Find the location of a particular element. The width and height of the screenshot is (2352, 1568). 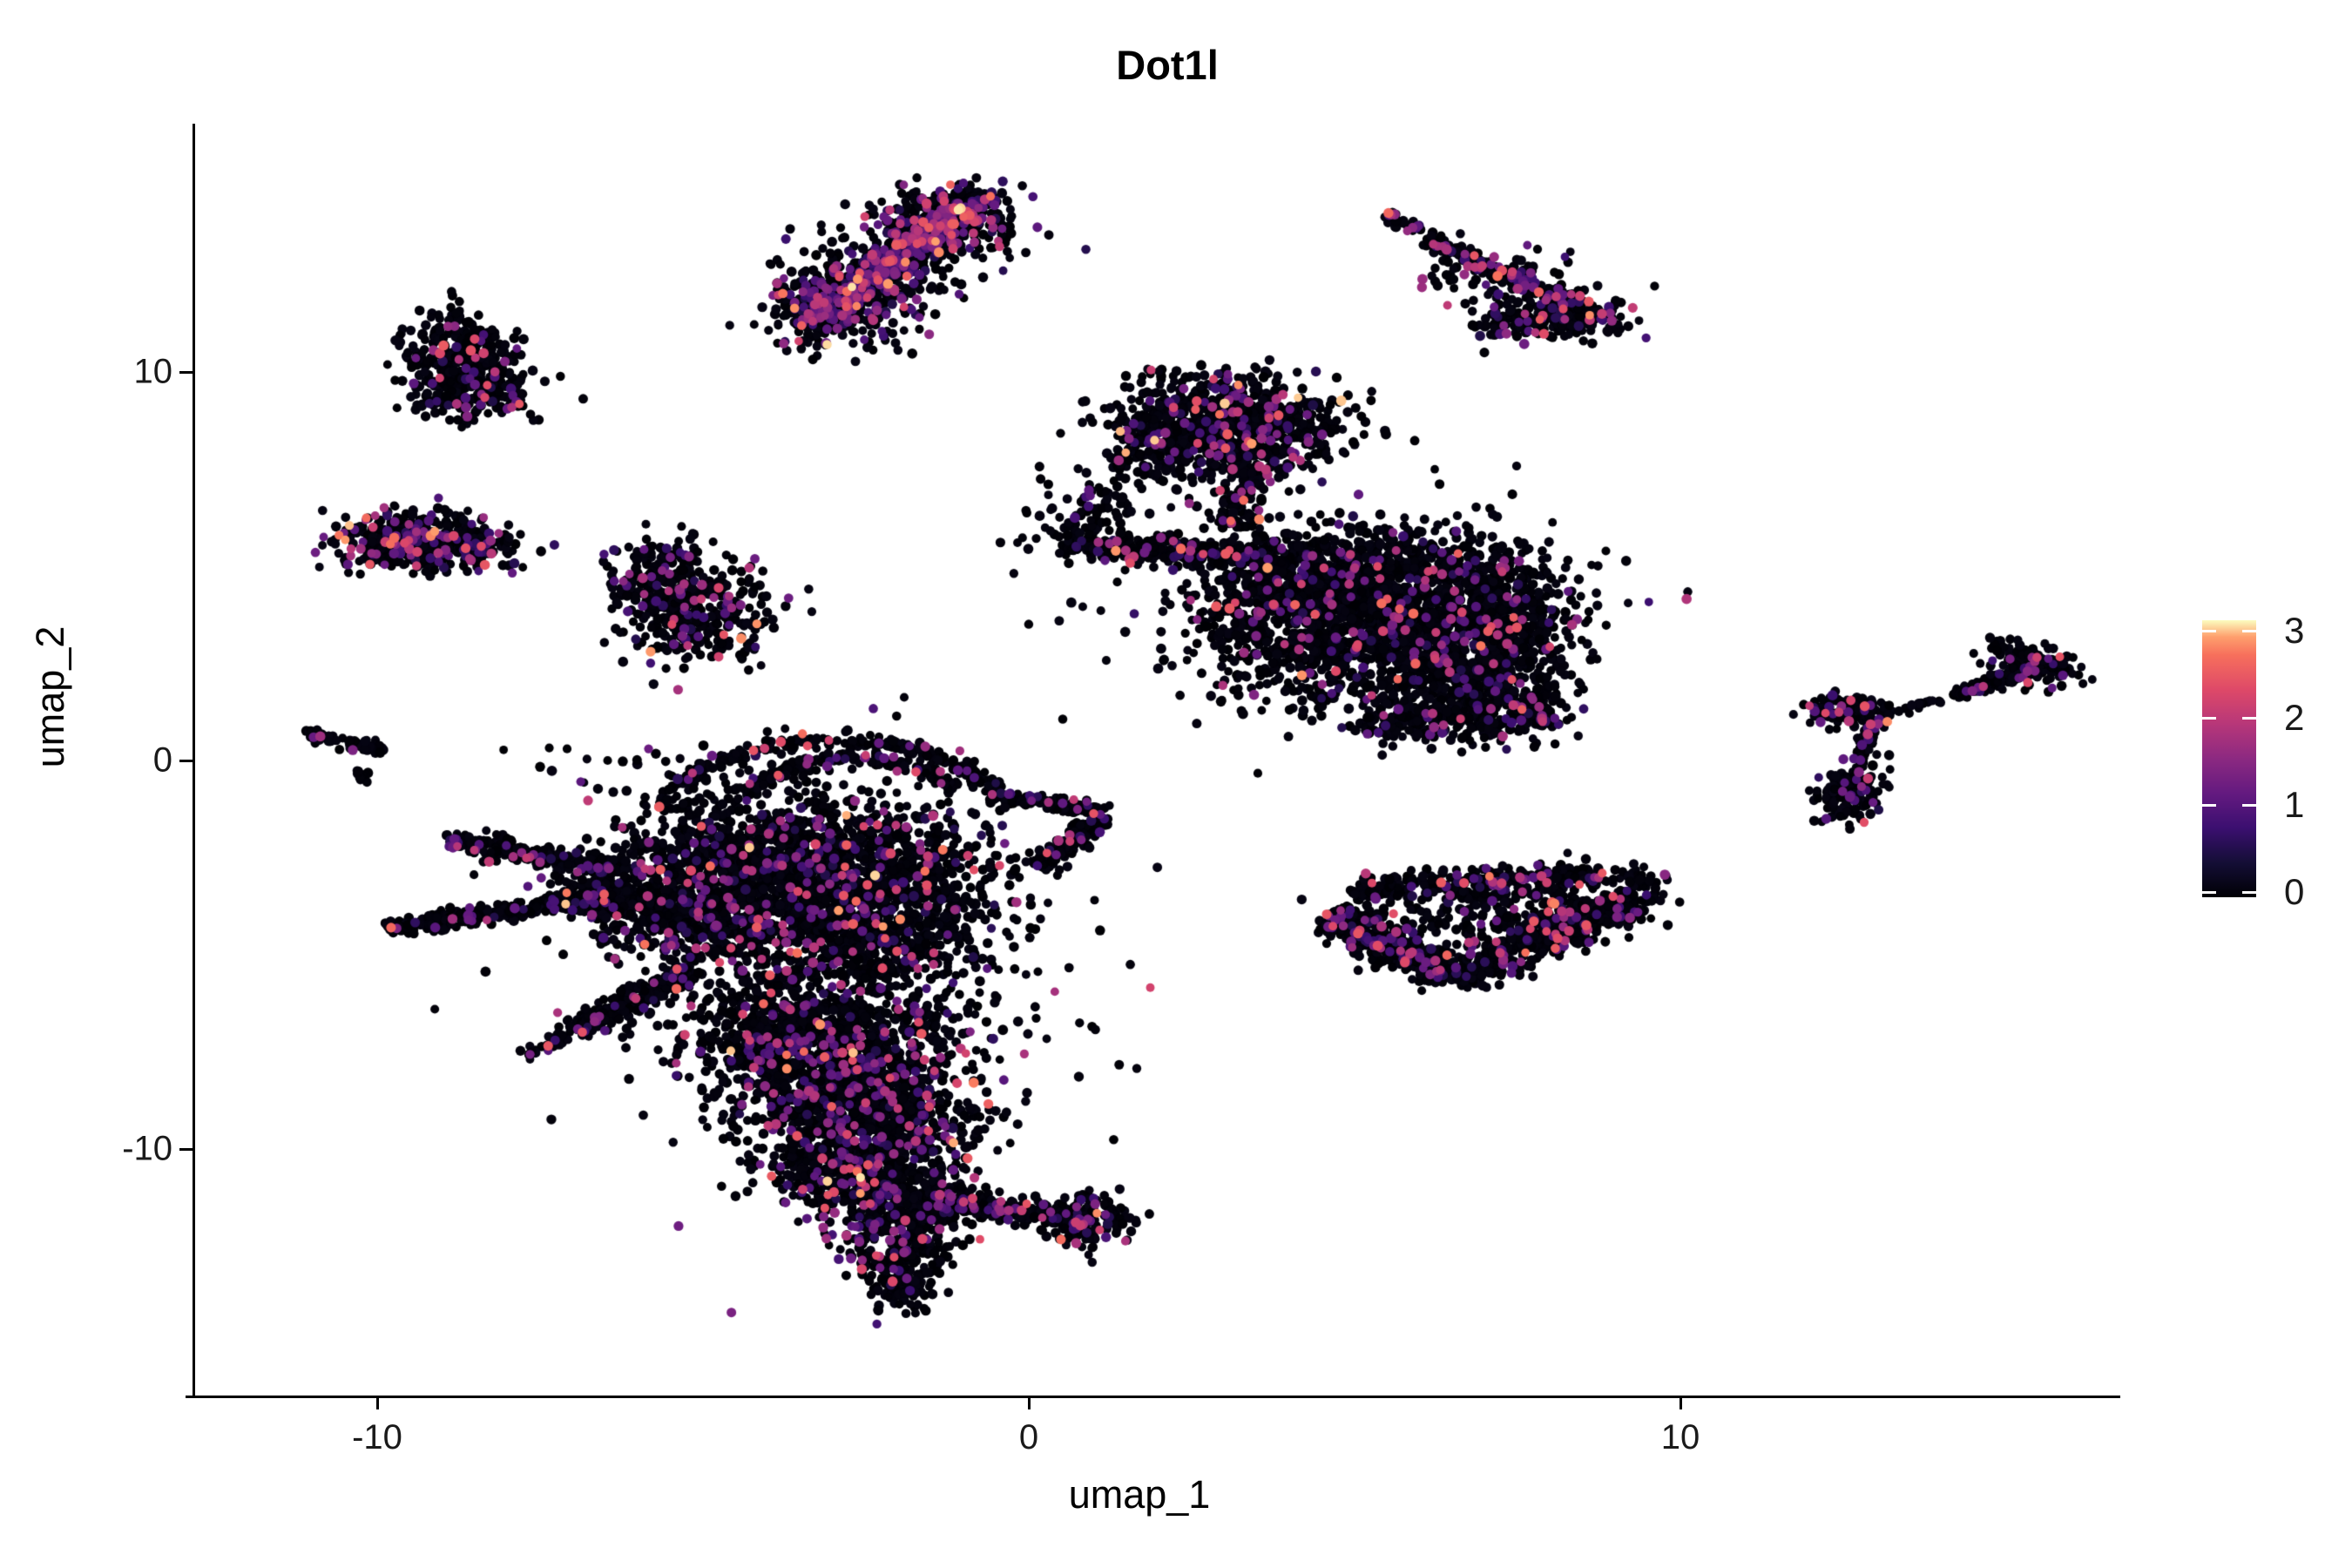

colorbar-tick-label: 2 is located at coordinates (2294, 717).